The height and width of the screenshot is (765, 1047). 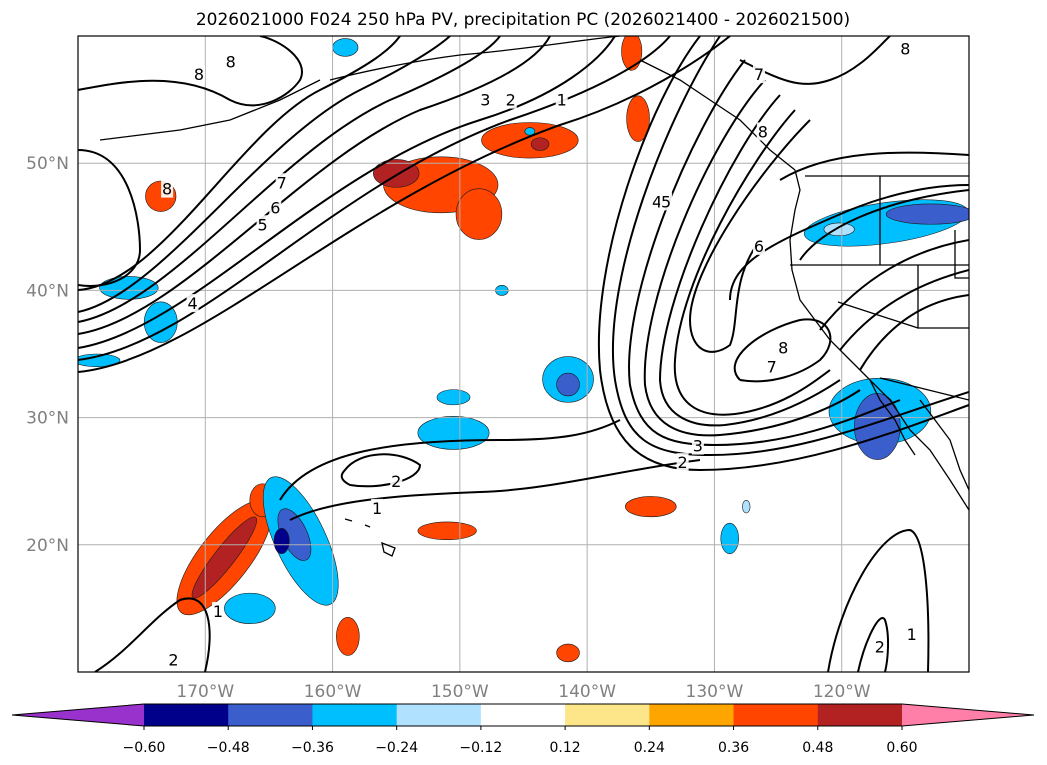 What do you see at coordinates (565, 748) in the screenshot?
I see `colorbar-tick-label: 0.12` at bounding box center [565, 748].